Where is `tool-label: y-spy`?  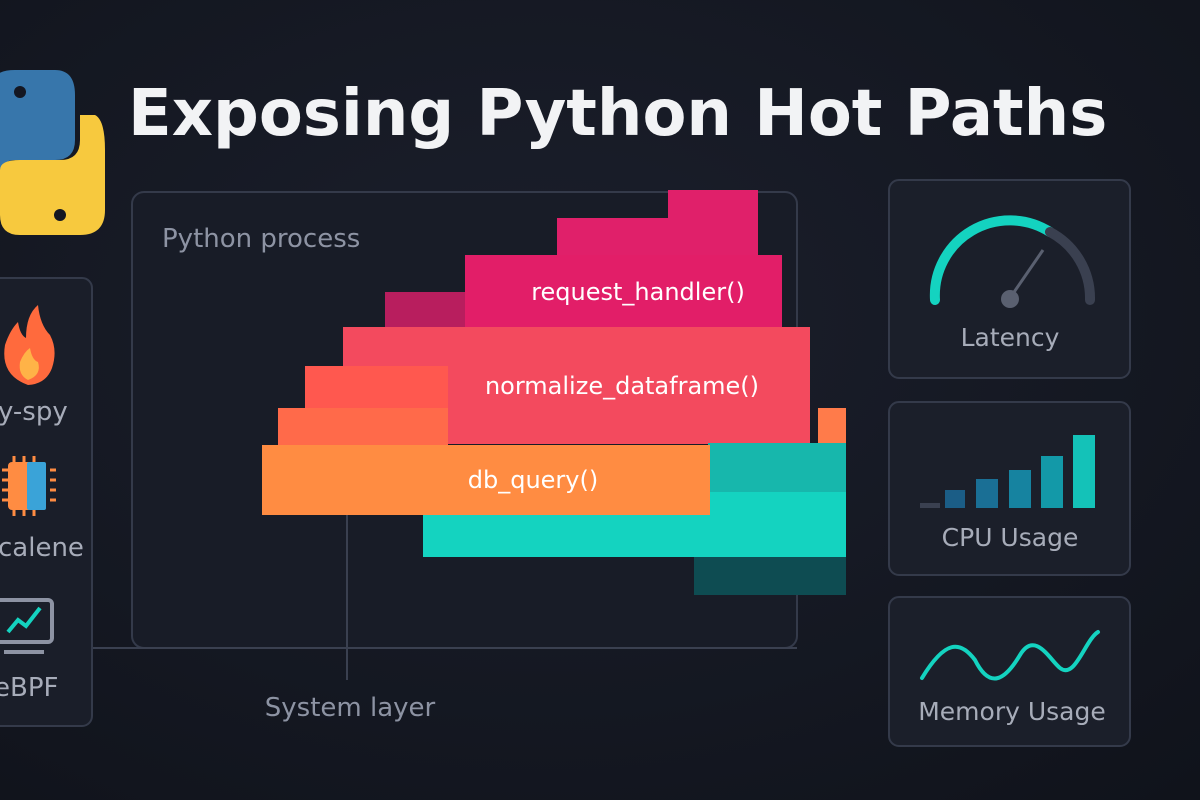
tool-label: y-spy is located at coordinates (34, 412).